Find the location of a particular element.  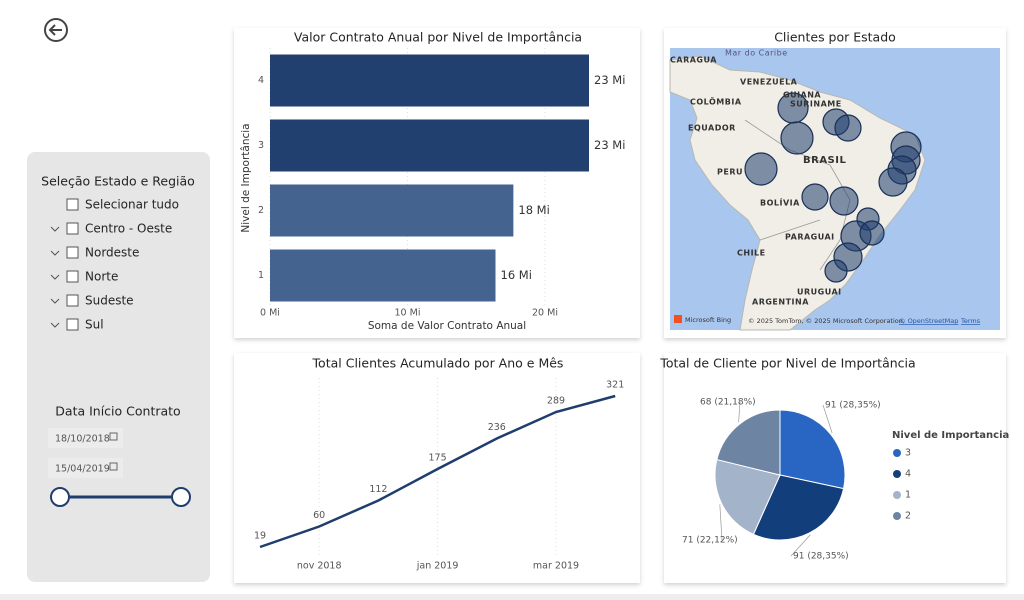

data-label: 289 is located at coordinates (556, 401).